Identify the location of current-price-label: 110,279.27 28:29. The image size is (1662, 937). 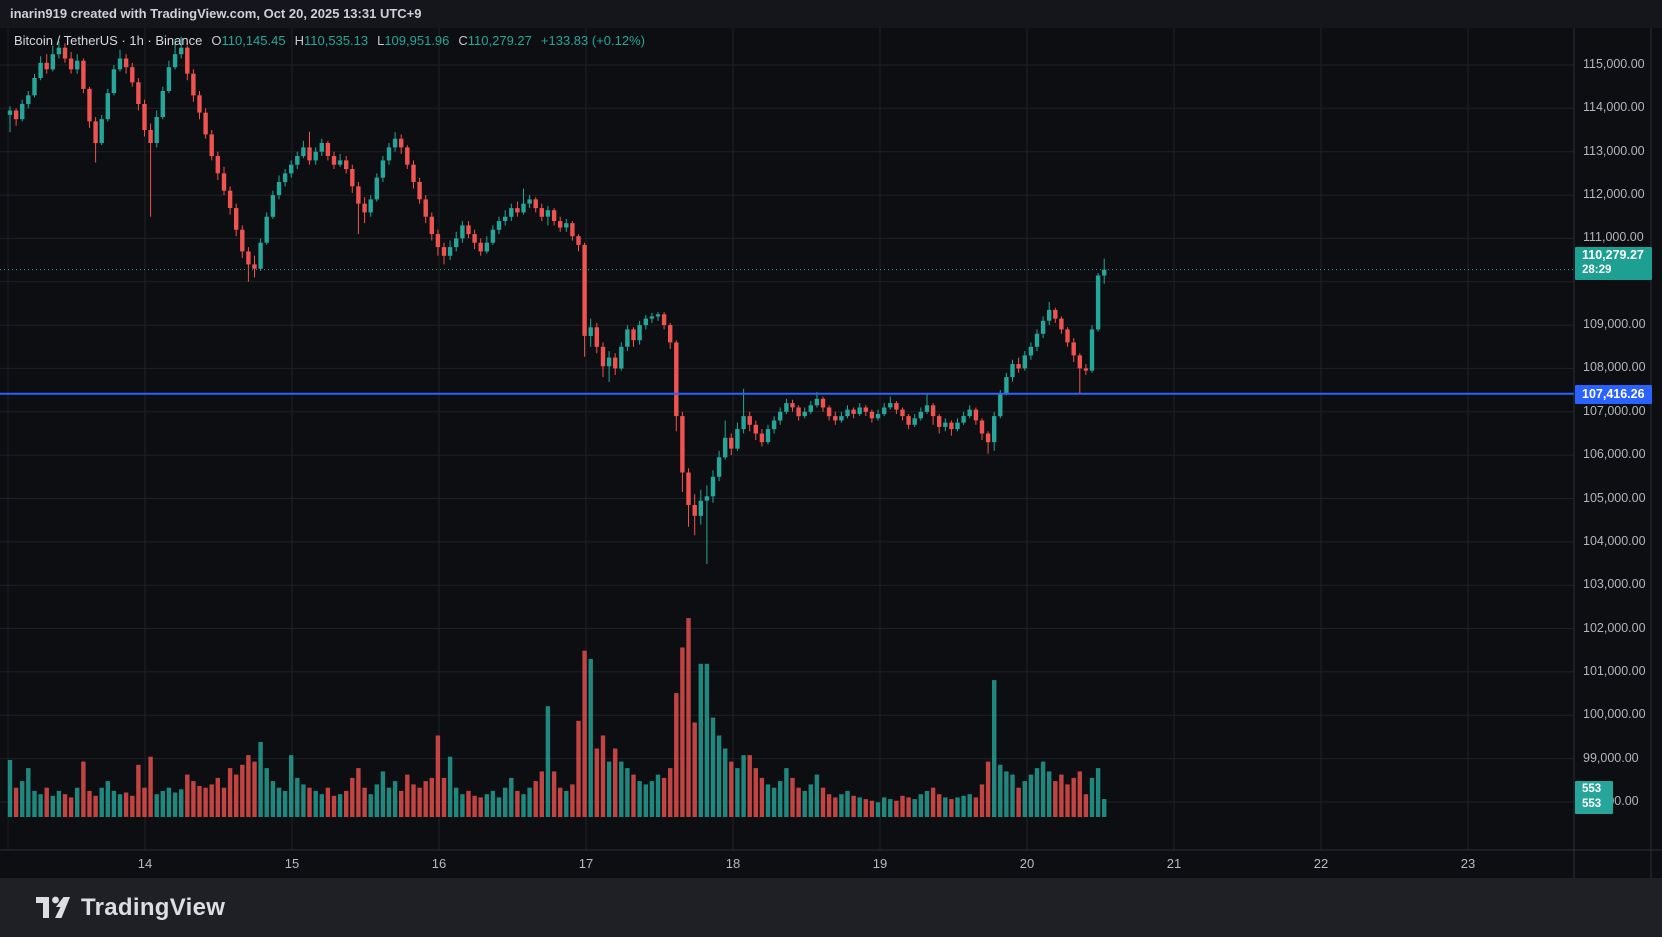
(1613, 263).